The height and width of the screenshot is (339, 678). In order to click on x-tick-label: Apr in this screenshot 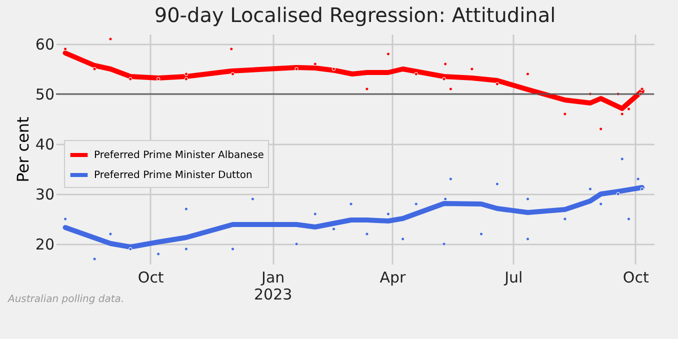, I will do `click(393, 277)`.